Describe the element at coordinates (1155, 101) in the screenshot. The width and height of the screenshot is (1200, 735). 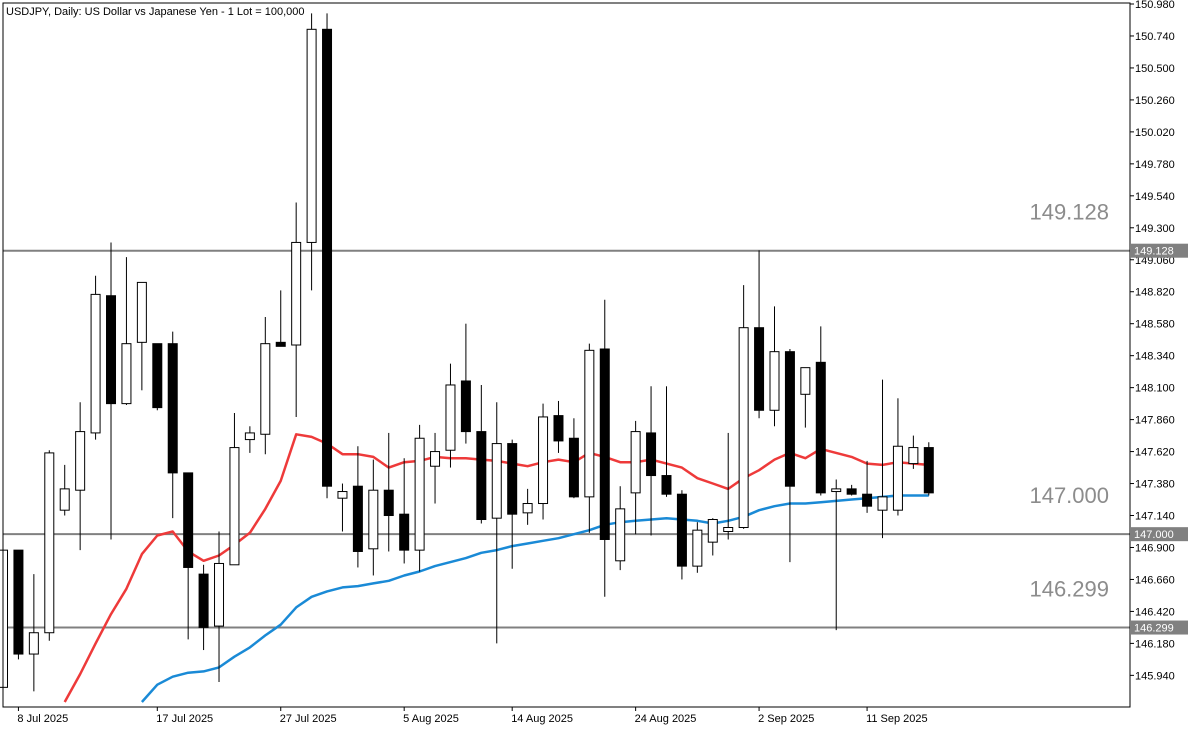
I see `price-tick-label: 150.260` at that location.